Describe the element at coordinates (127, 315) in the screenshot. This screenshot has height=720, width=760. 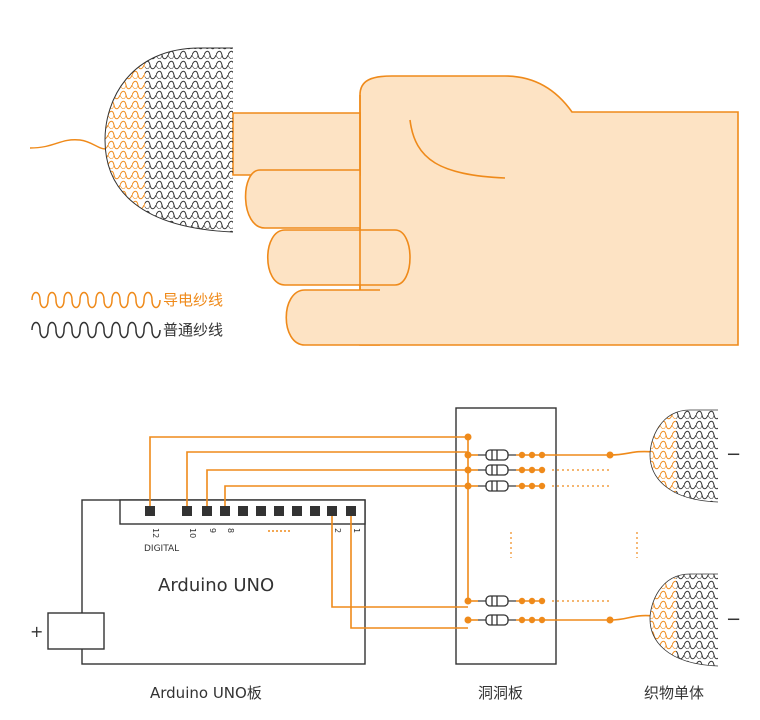
I see `legend: 导电纱线 普通纱线` at that location.